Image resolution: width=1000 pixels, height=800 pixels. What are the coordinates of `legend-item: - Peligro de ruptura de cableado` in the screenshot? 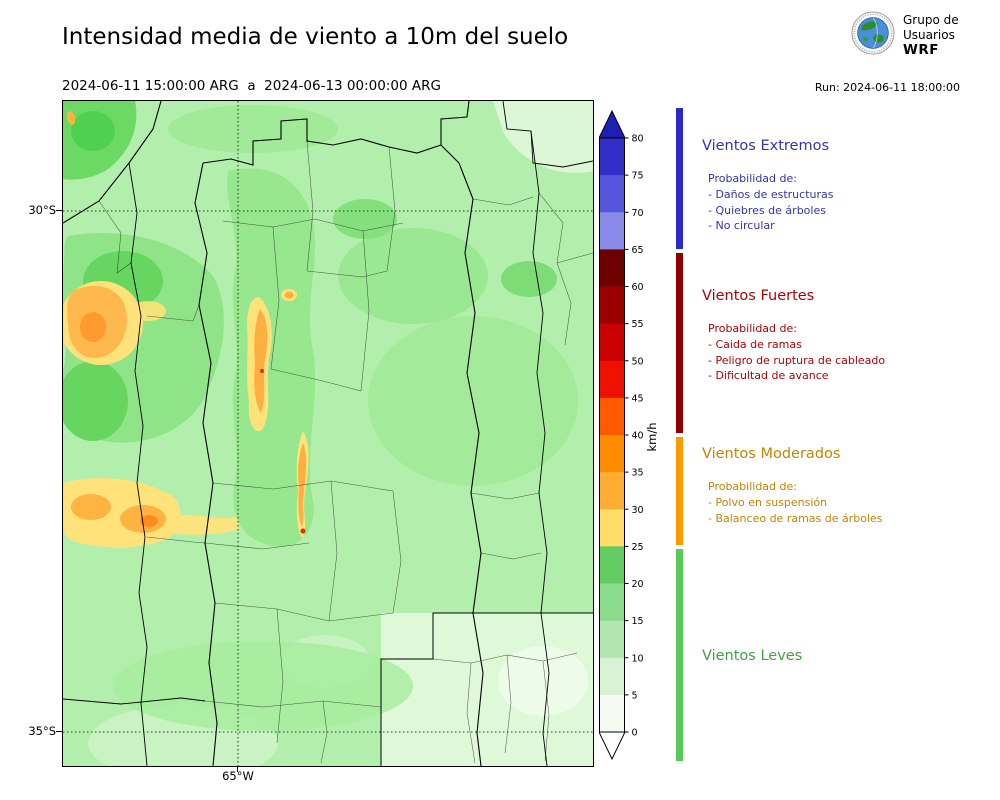 It's located at (797, 360).